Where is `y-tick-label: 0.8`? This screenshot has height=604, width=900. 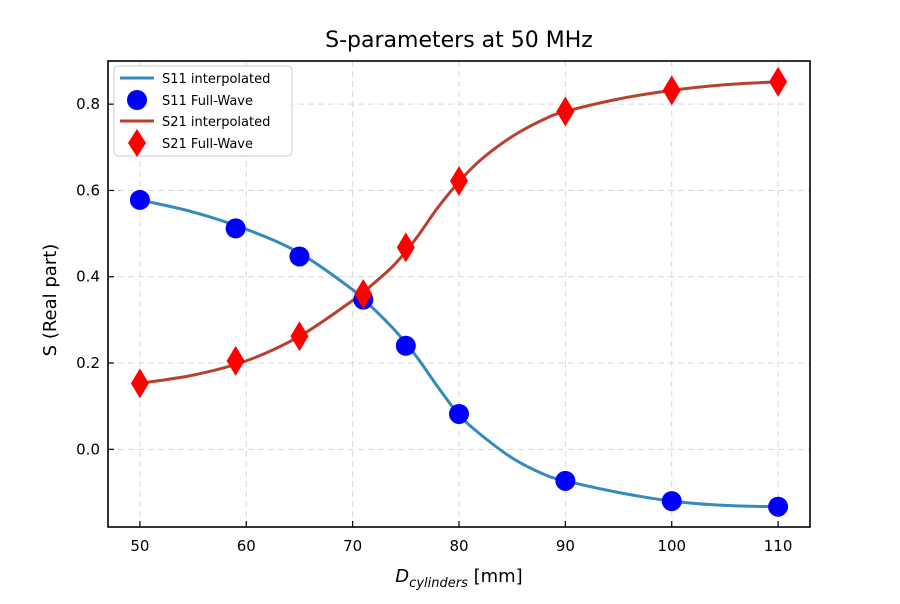 y-tick-label: 0.8 is located at coordinates (88, 104).